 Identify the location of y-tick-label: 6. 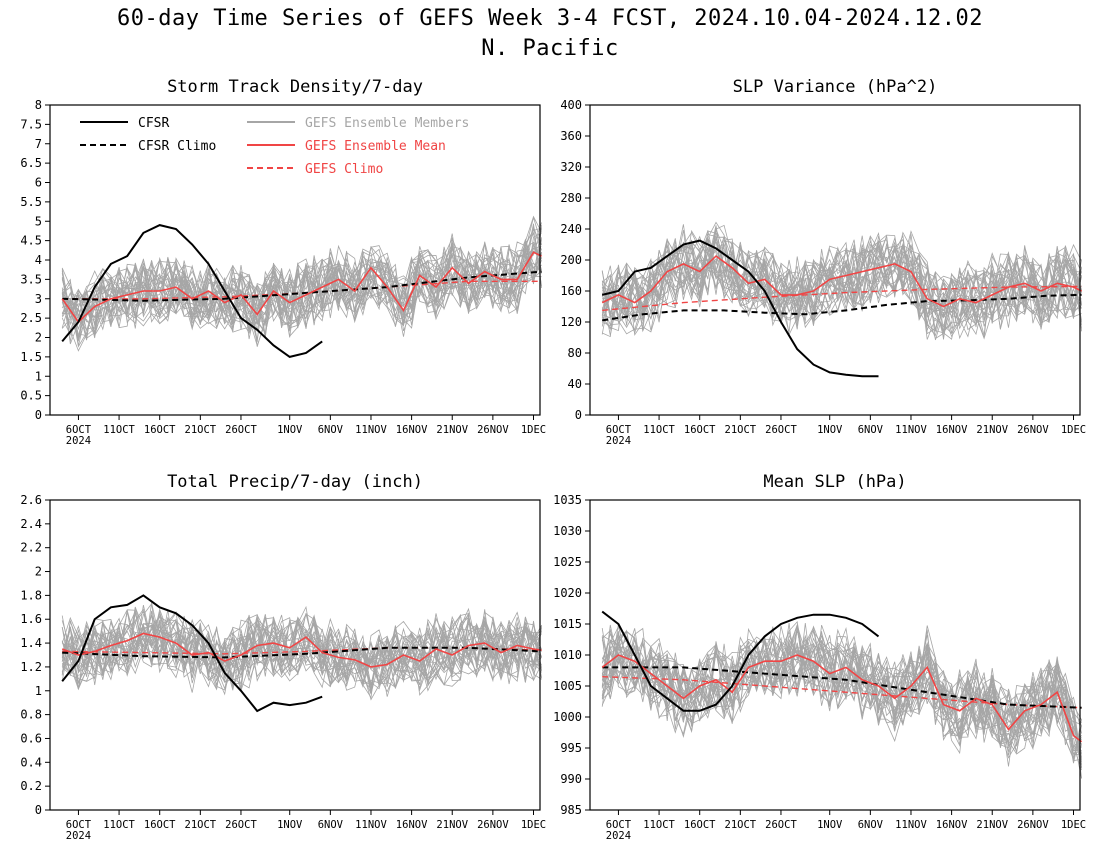
(38, 183).